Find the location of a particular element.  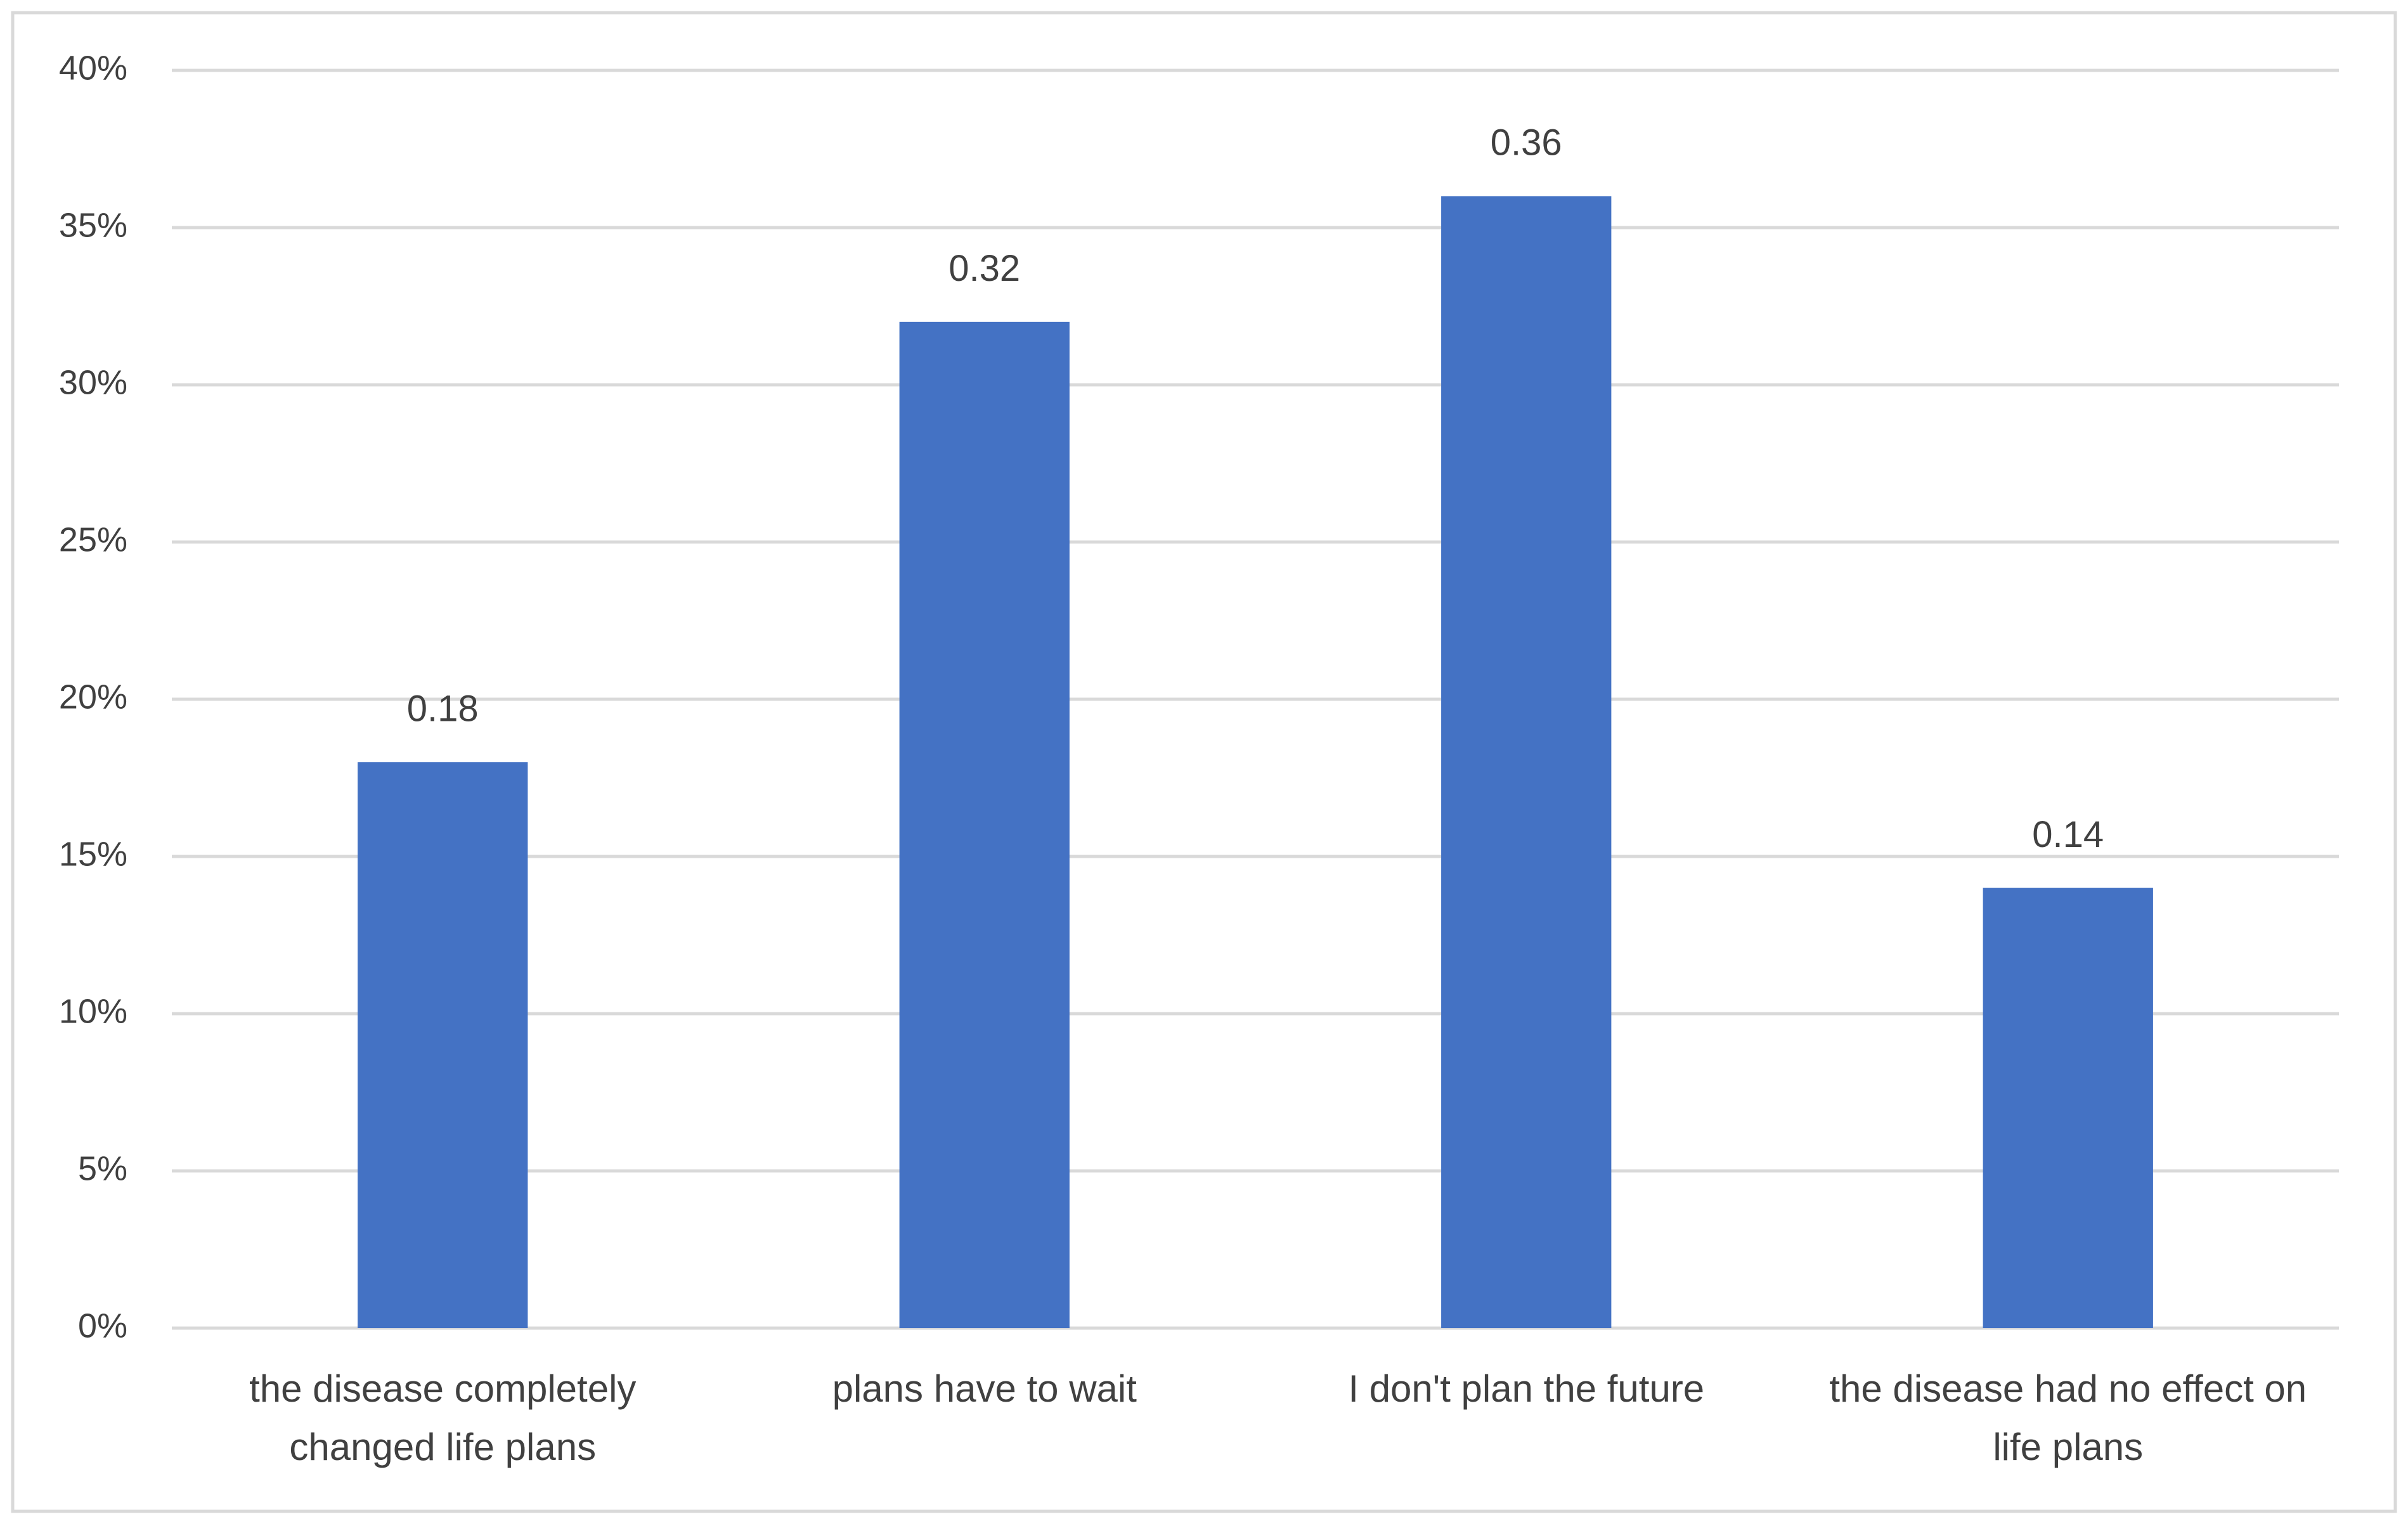

y-tick-label: 5% is located at coordinates (102, 1168).